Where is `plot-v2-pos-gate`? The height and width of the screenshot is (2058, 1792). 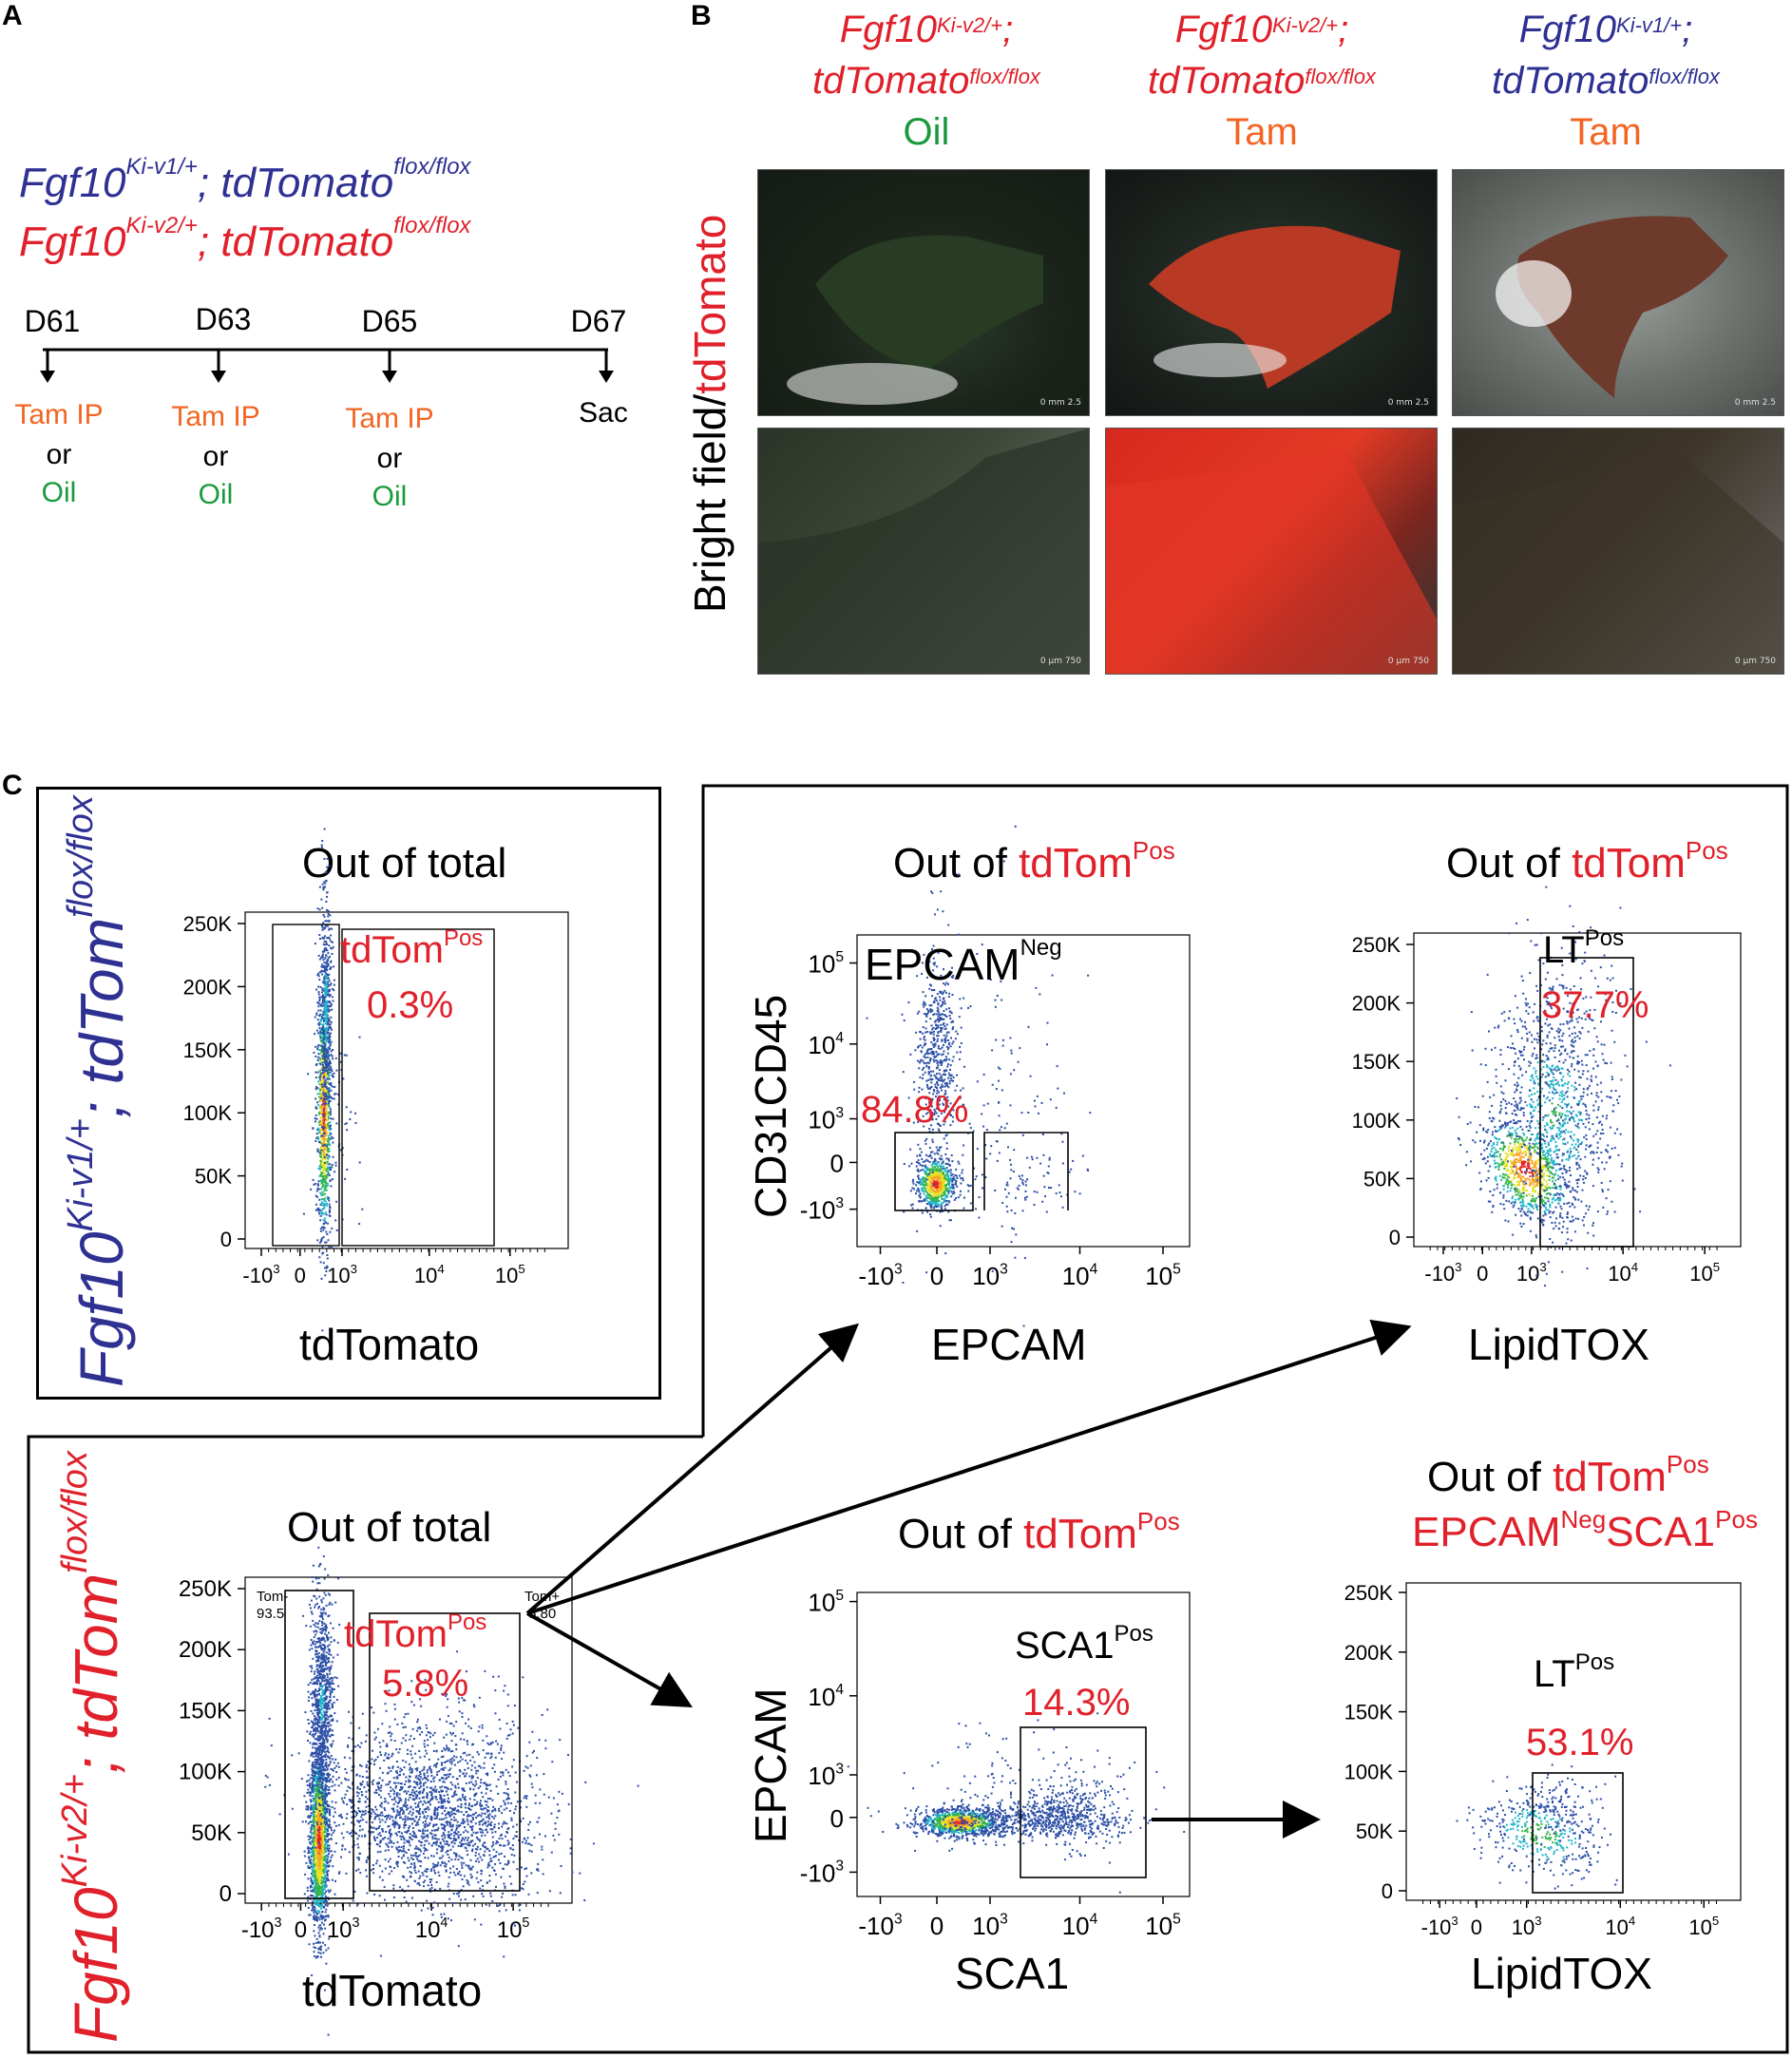 plot-v2-pos-gate is located at coordinates (445, 1752).